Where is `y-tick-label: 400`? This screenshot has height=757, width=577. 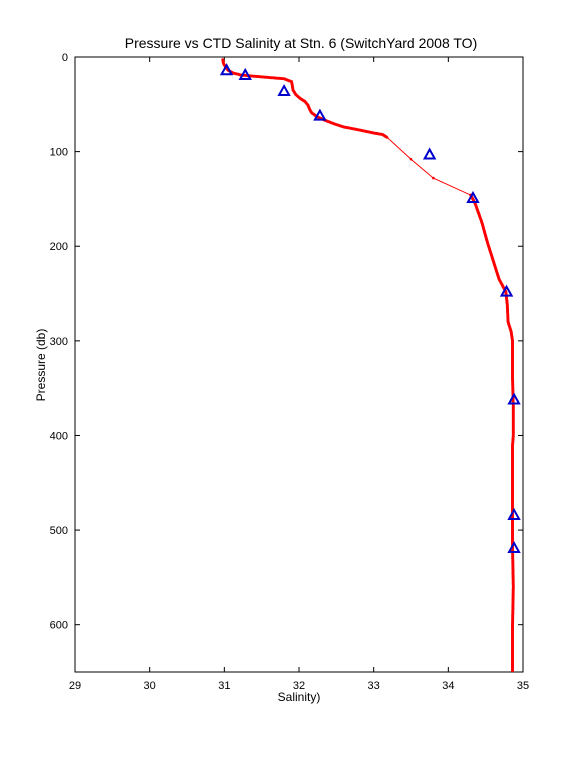 y-tick-label: 400 is located at coordinates (59, 436).